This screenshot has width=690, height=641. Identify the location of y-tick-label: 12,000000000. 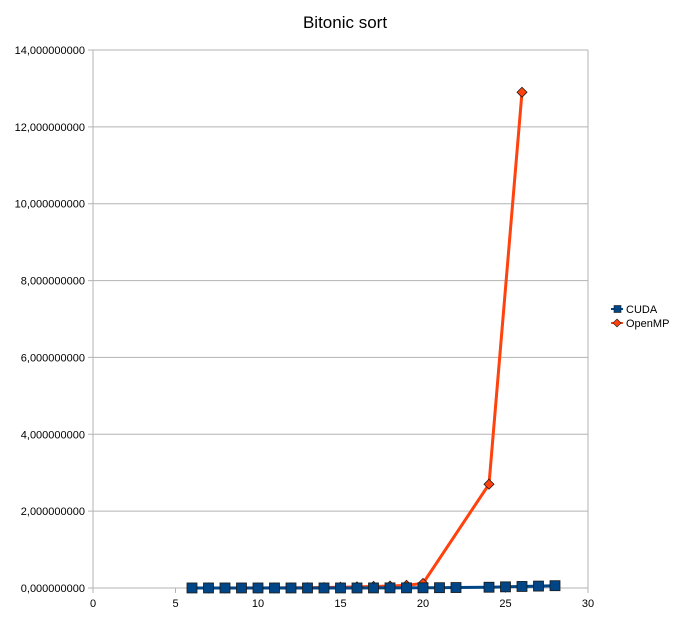
(50, 128).